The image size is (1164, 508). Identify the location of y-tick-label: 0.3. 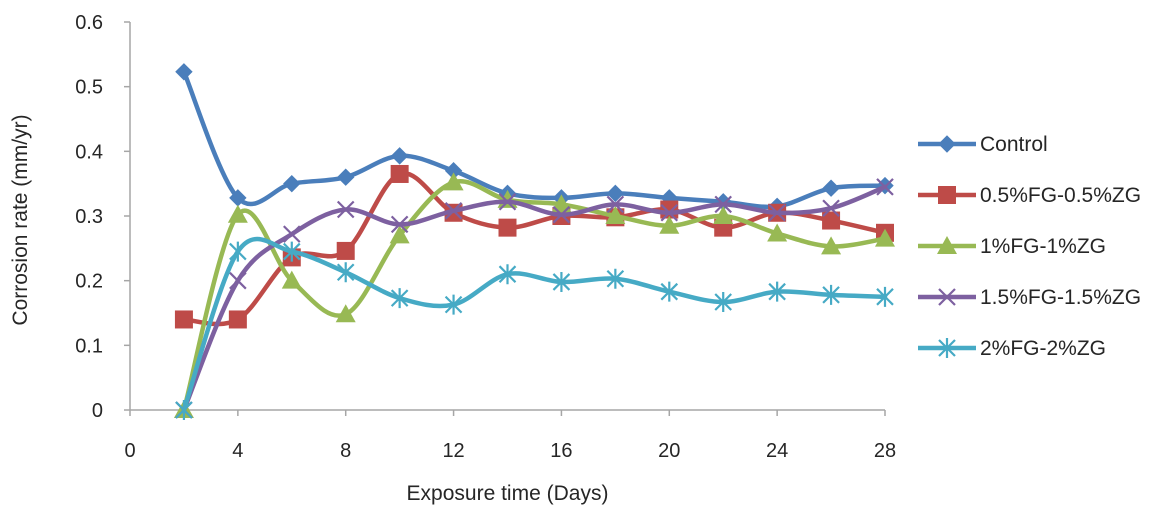
(89, 217).